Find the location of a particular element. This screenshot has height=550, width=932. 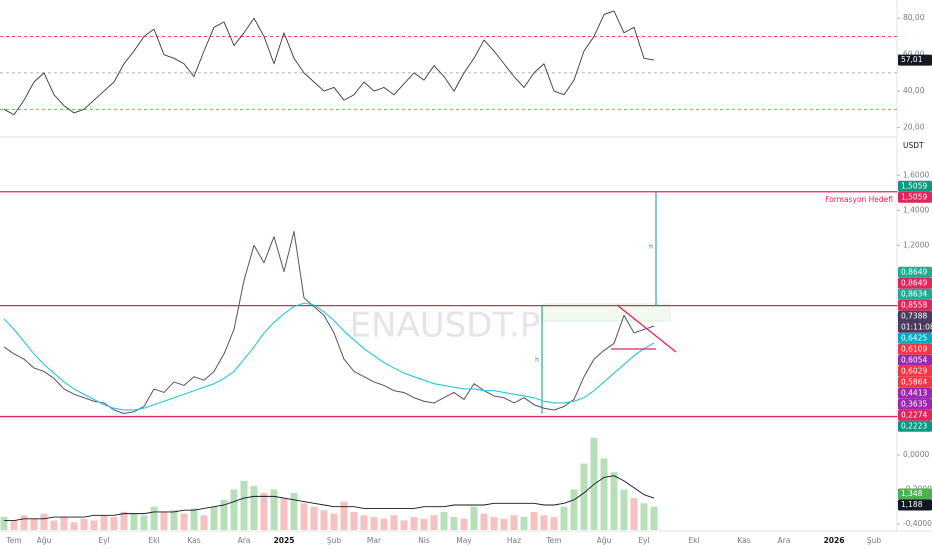

volume-tag-box is located at coordinates (915, 505).